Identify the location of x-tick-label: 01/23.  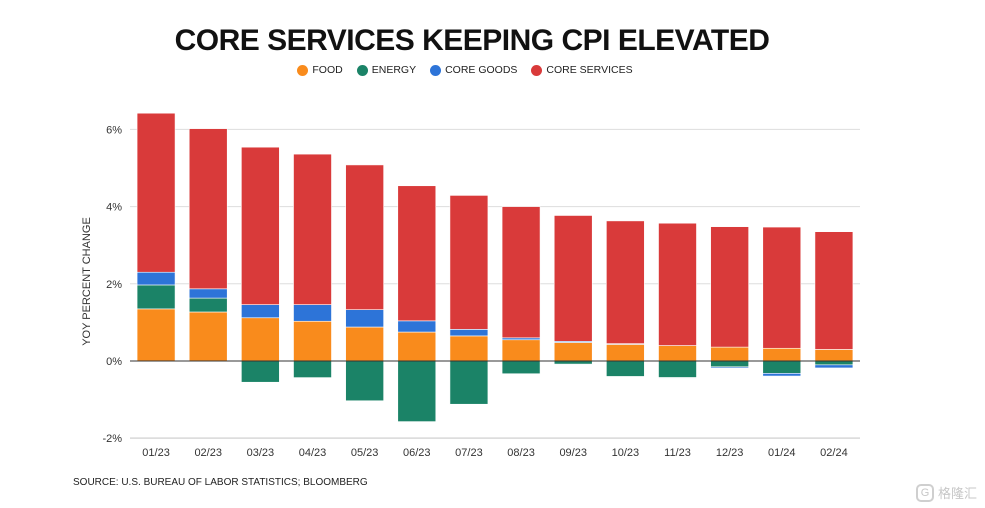
(156, 453).